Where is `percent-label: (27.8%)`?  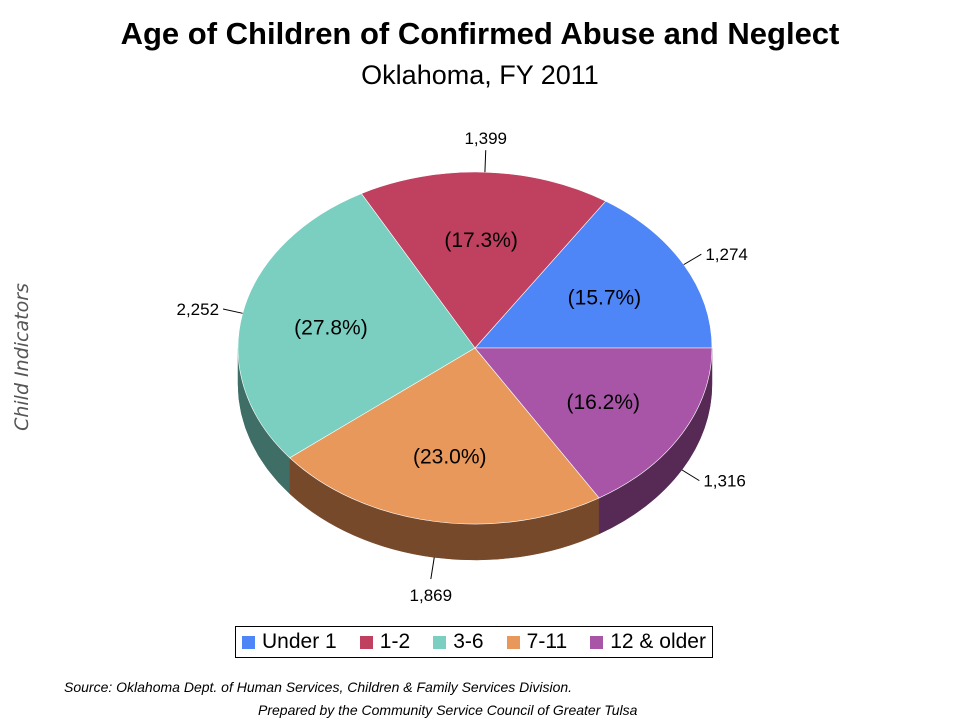 percent-label: (27.8%) is located at coordinates (331, 327).